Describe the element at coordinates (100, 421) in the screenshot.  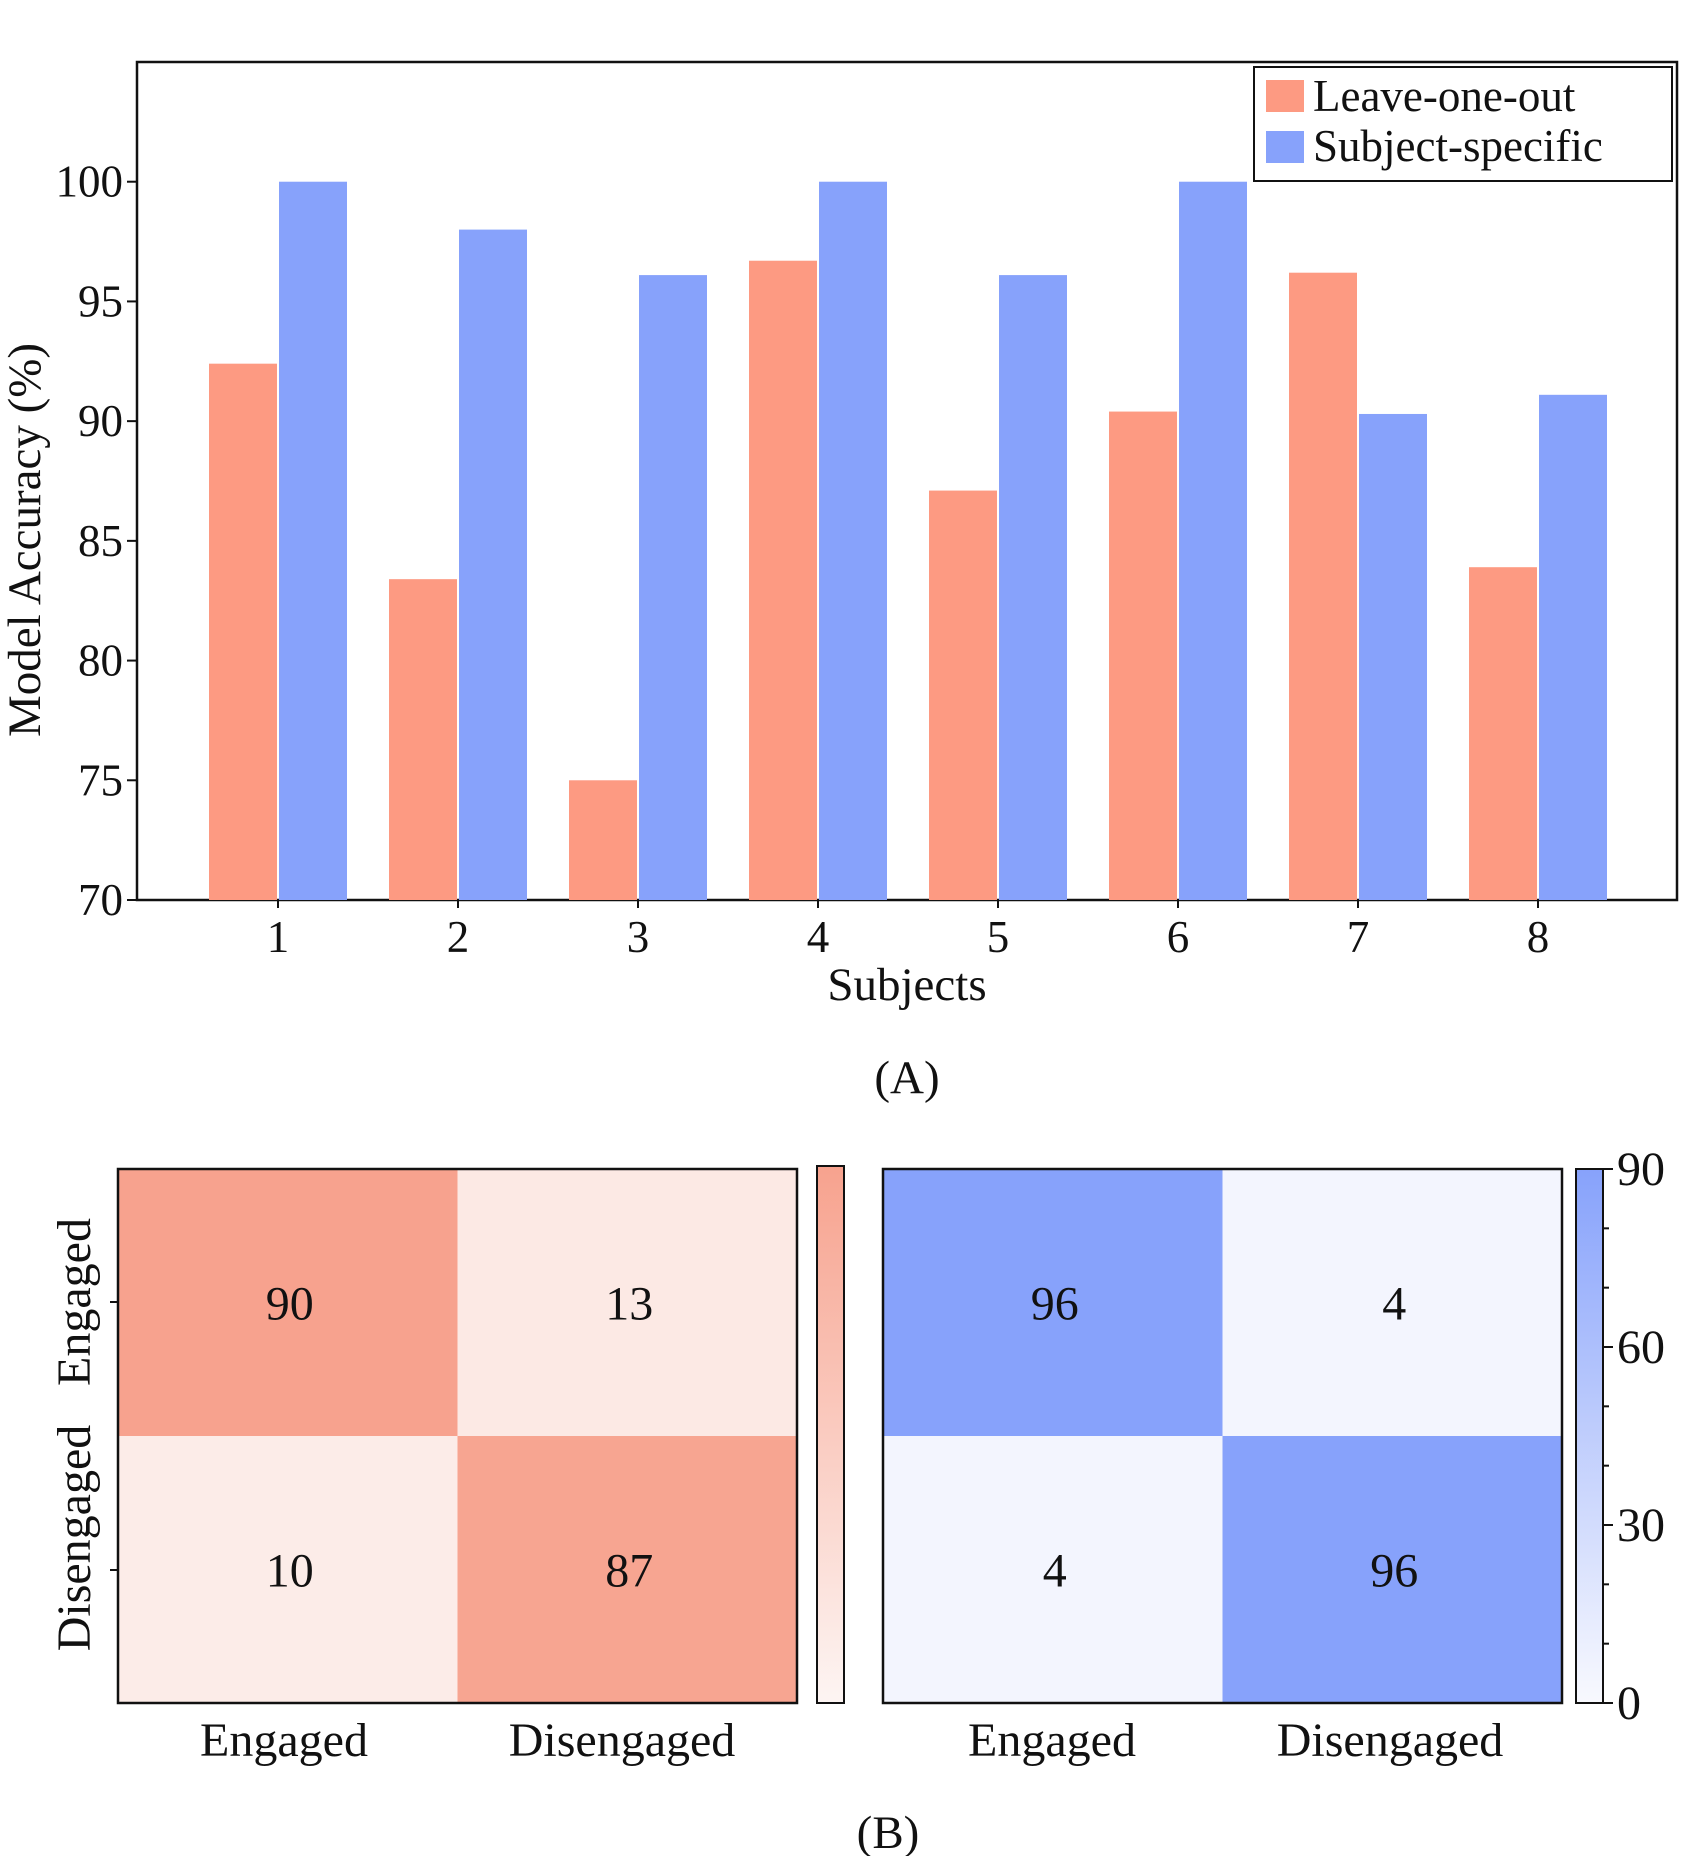
I see `y-tick-label-90: 90` at that location.